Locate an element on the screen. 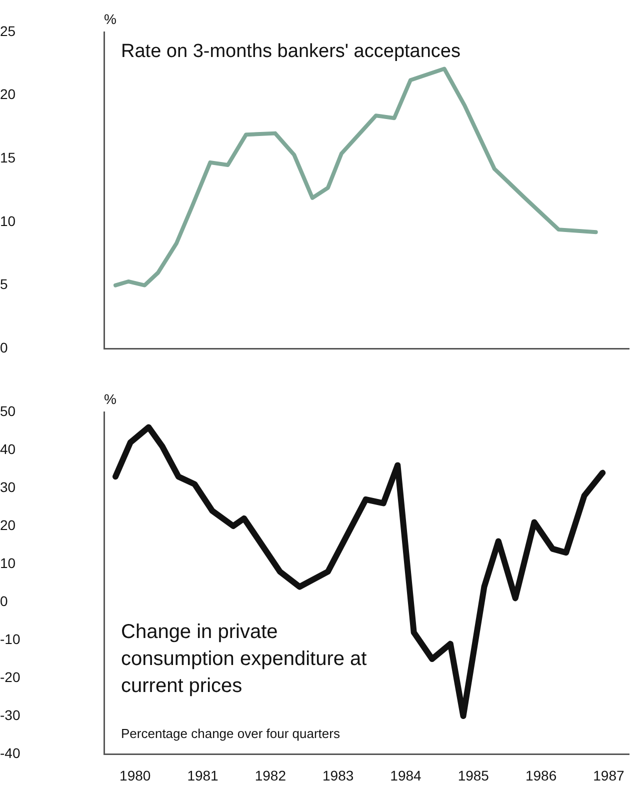 This screenshot has width=633, height=796. y-tick-label: 40 is located at coordinates (8, 448).